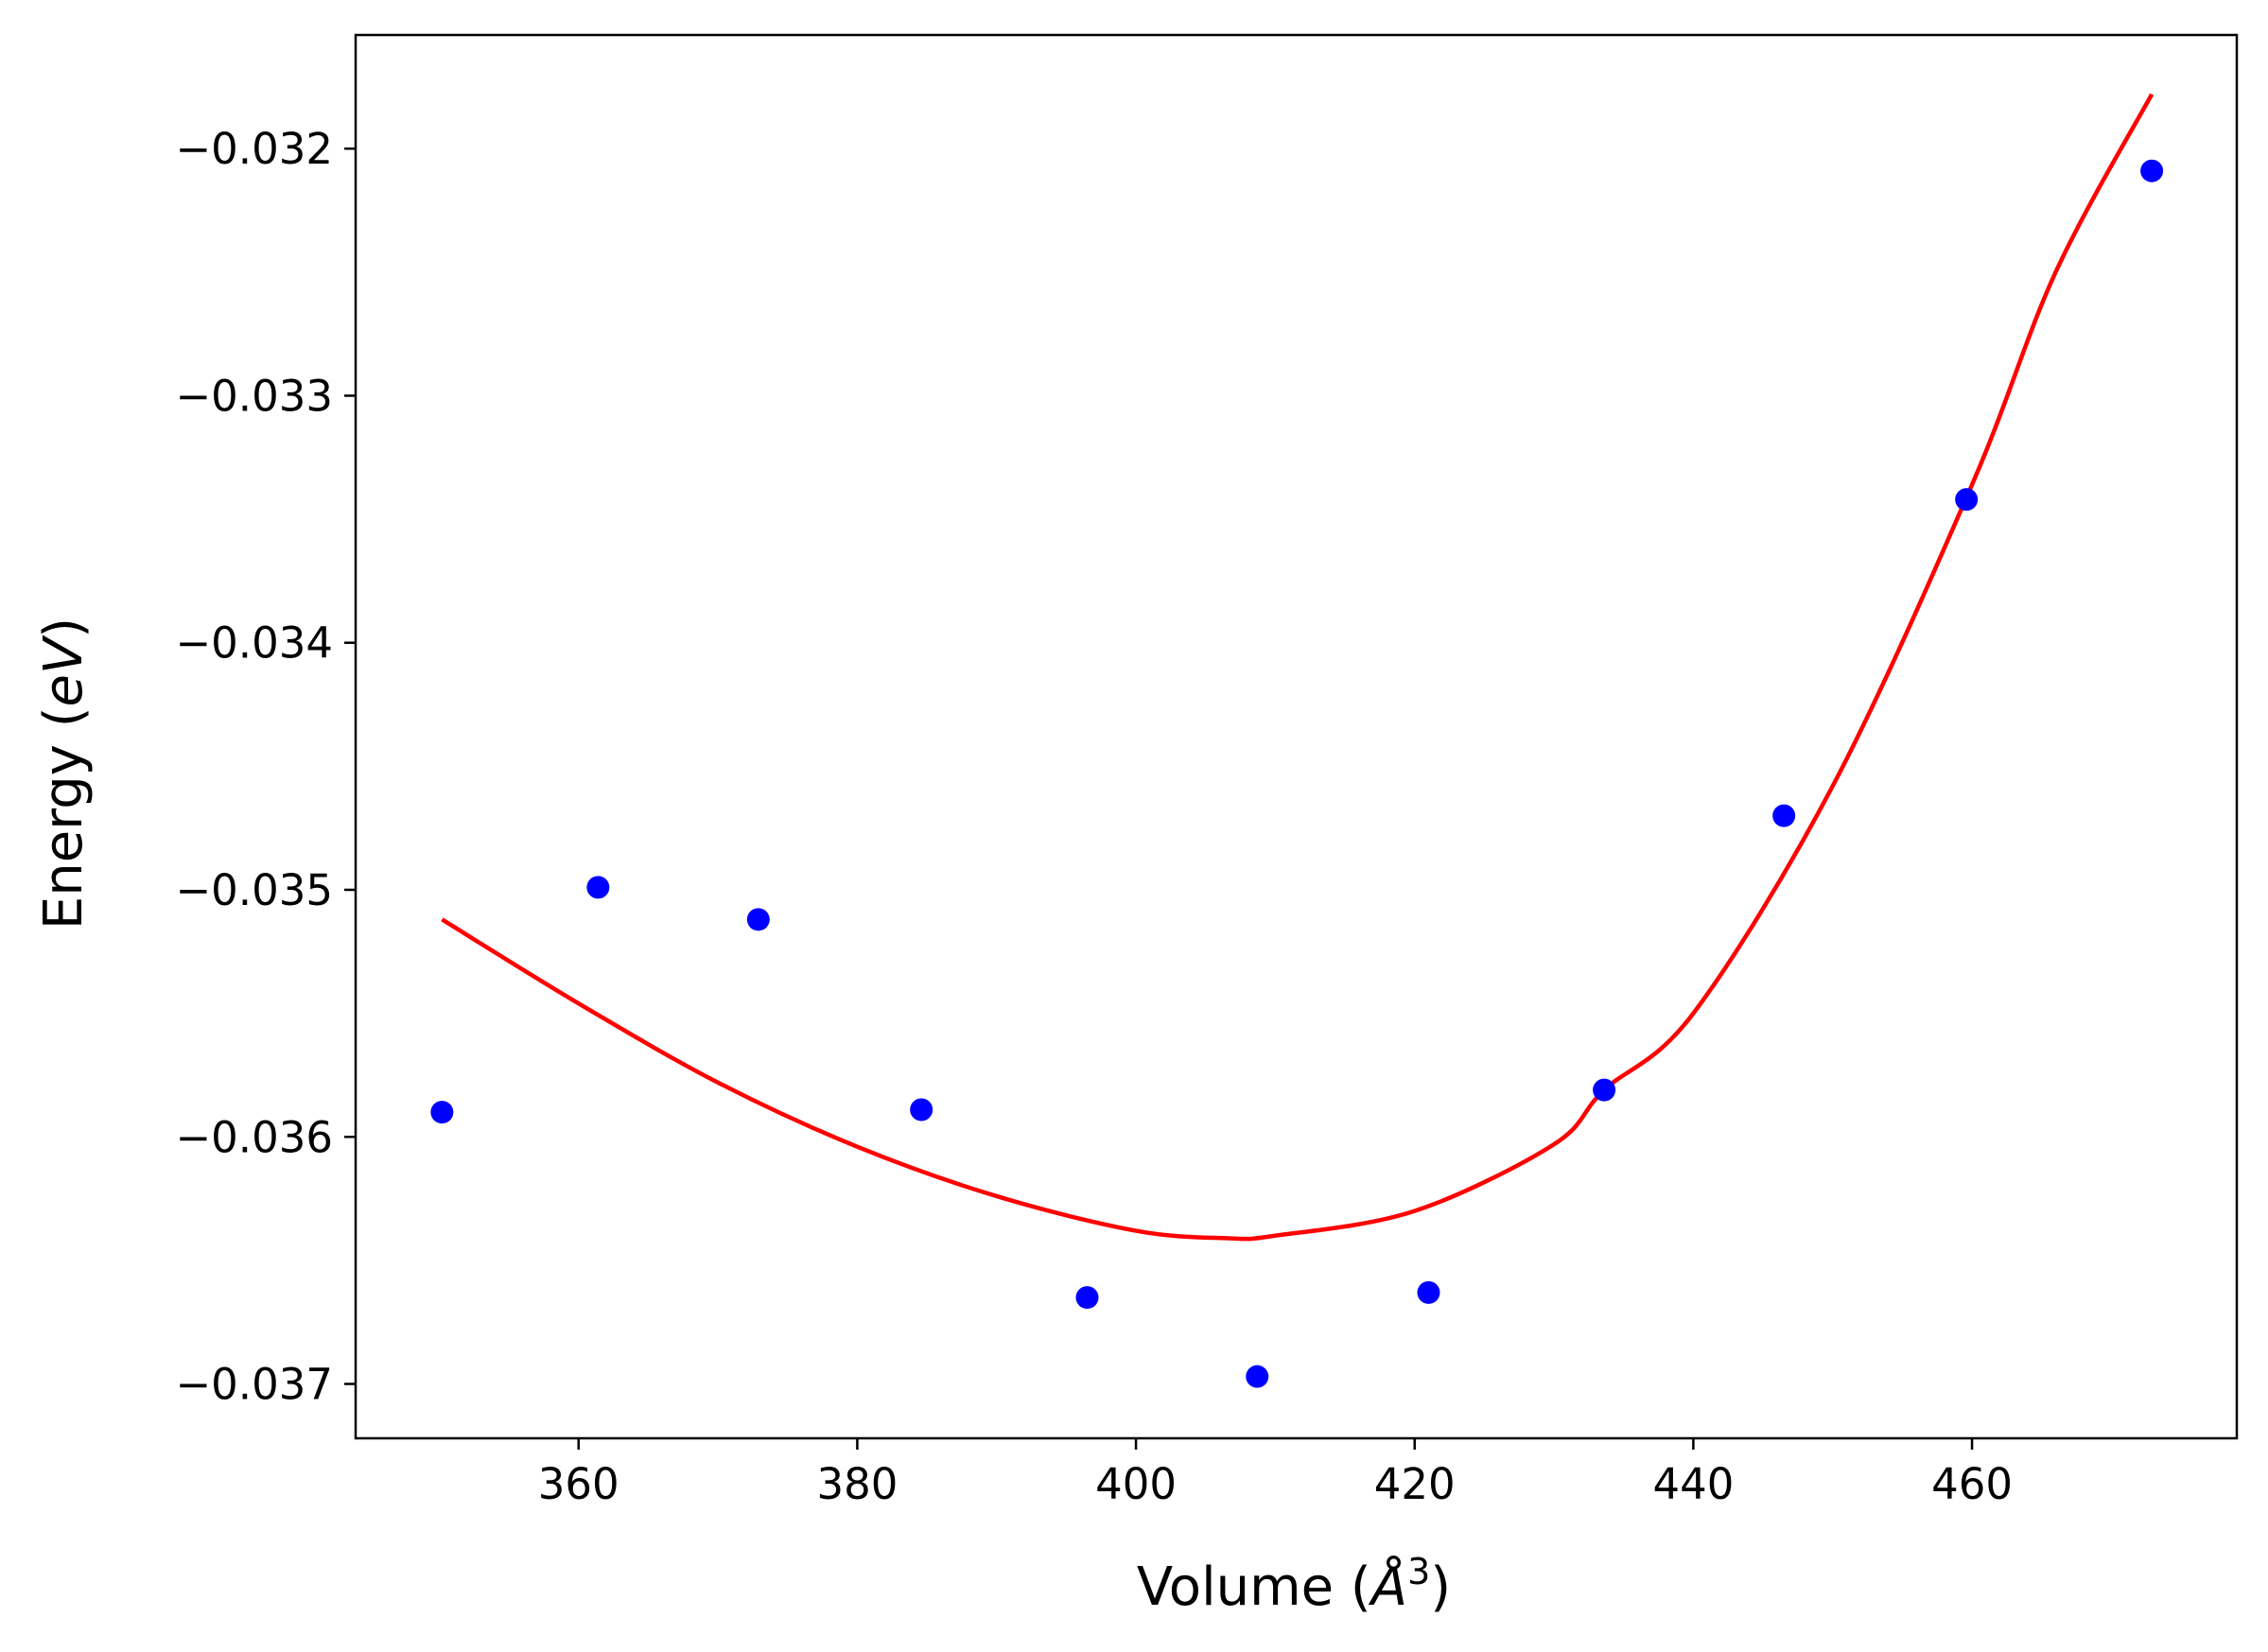  I want to click on x-axis-label: Volume (Å3), so click(1294, 1585).